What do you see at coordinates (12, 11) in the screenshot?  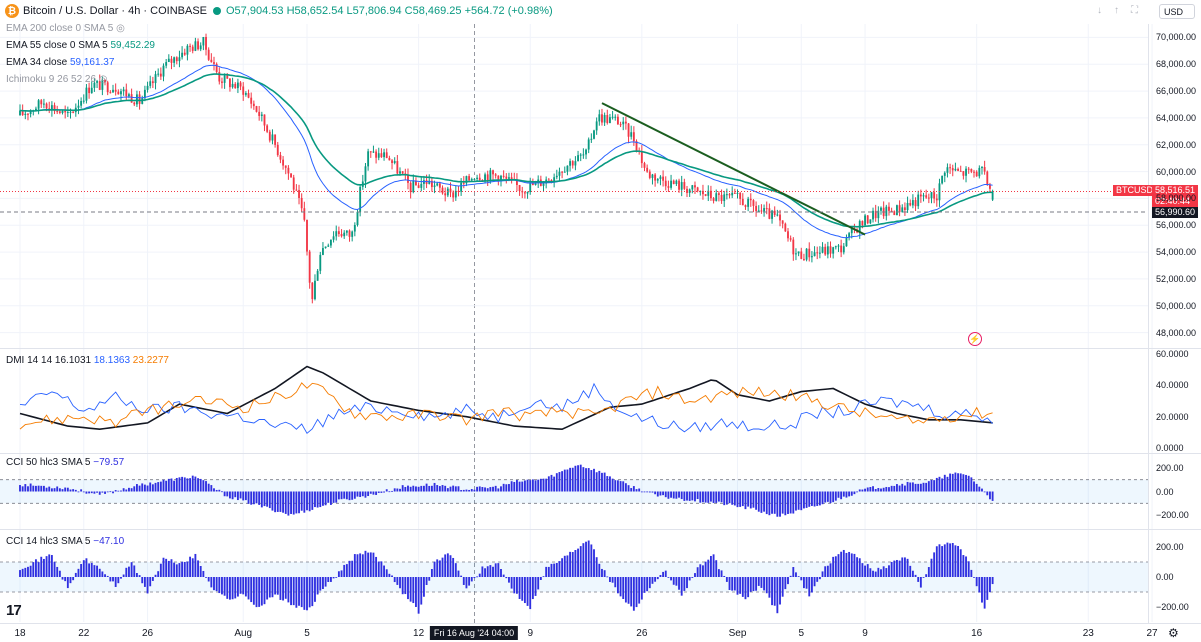 I see `bitcoin-icon: ₿` at bounding box center [12, 11].